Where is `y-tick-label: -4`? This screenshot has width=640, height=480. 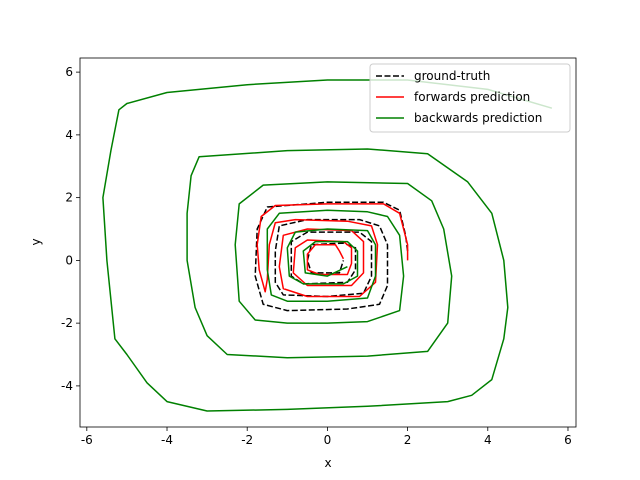
y-tick-label: -4 is located at coordinates (67, 386).